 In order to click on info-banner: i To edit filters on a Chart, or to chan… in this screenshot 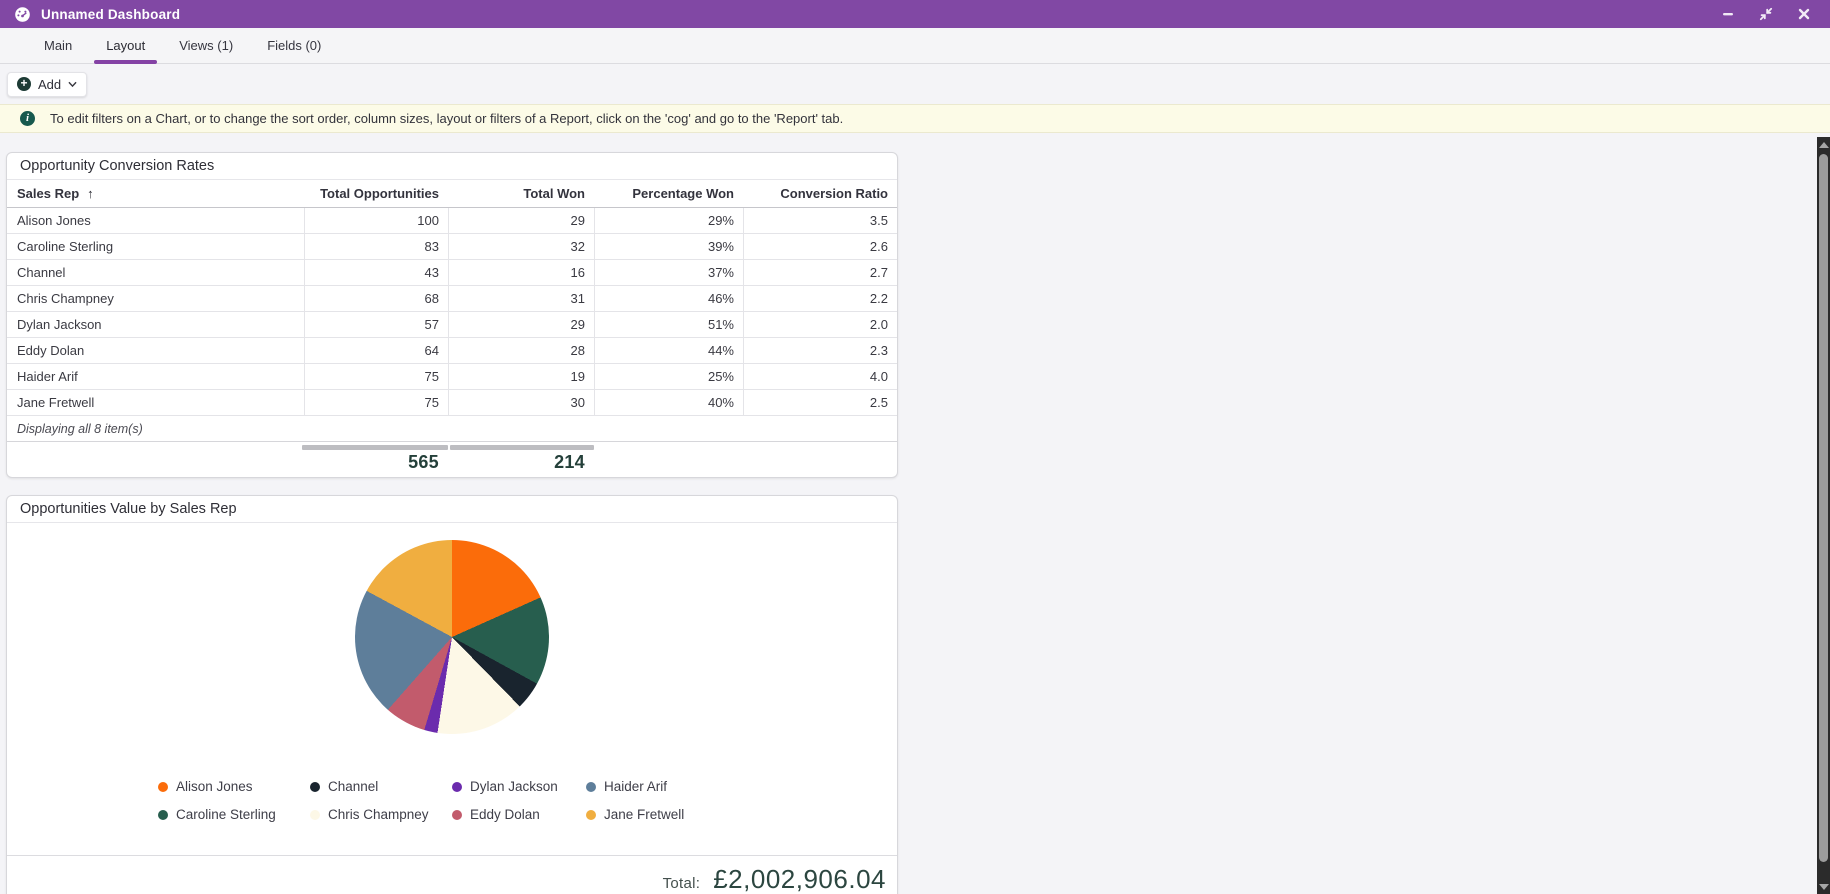, I will do `click(915, 118)`.